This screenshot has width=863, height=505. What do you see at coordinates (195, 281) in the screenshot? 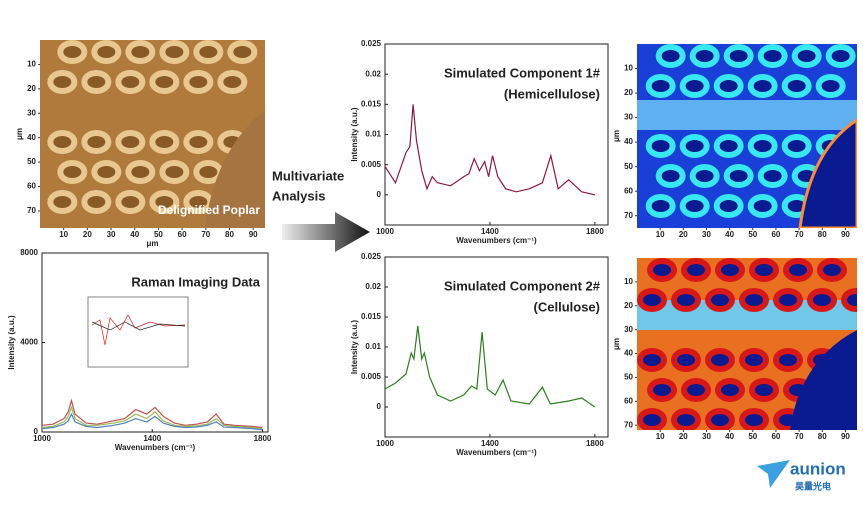
I see `chart-title: Raman Imaging Data` at bounding box center [195, 281].